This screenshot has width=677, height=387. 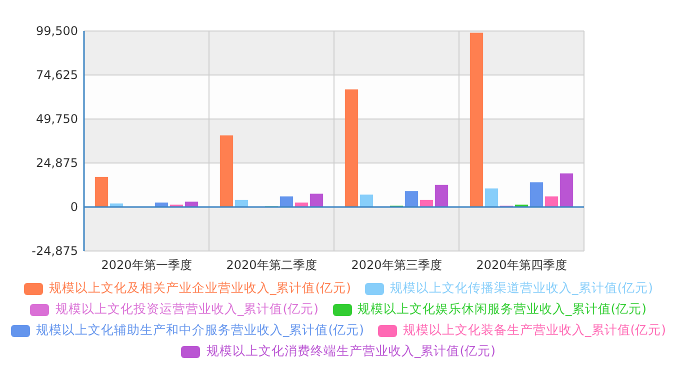 What do you see at coordinates (57, 31) in the screenshot?
I see `y-tick-label: 99,500` at bounding box center [57, 31].